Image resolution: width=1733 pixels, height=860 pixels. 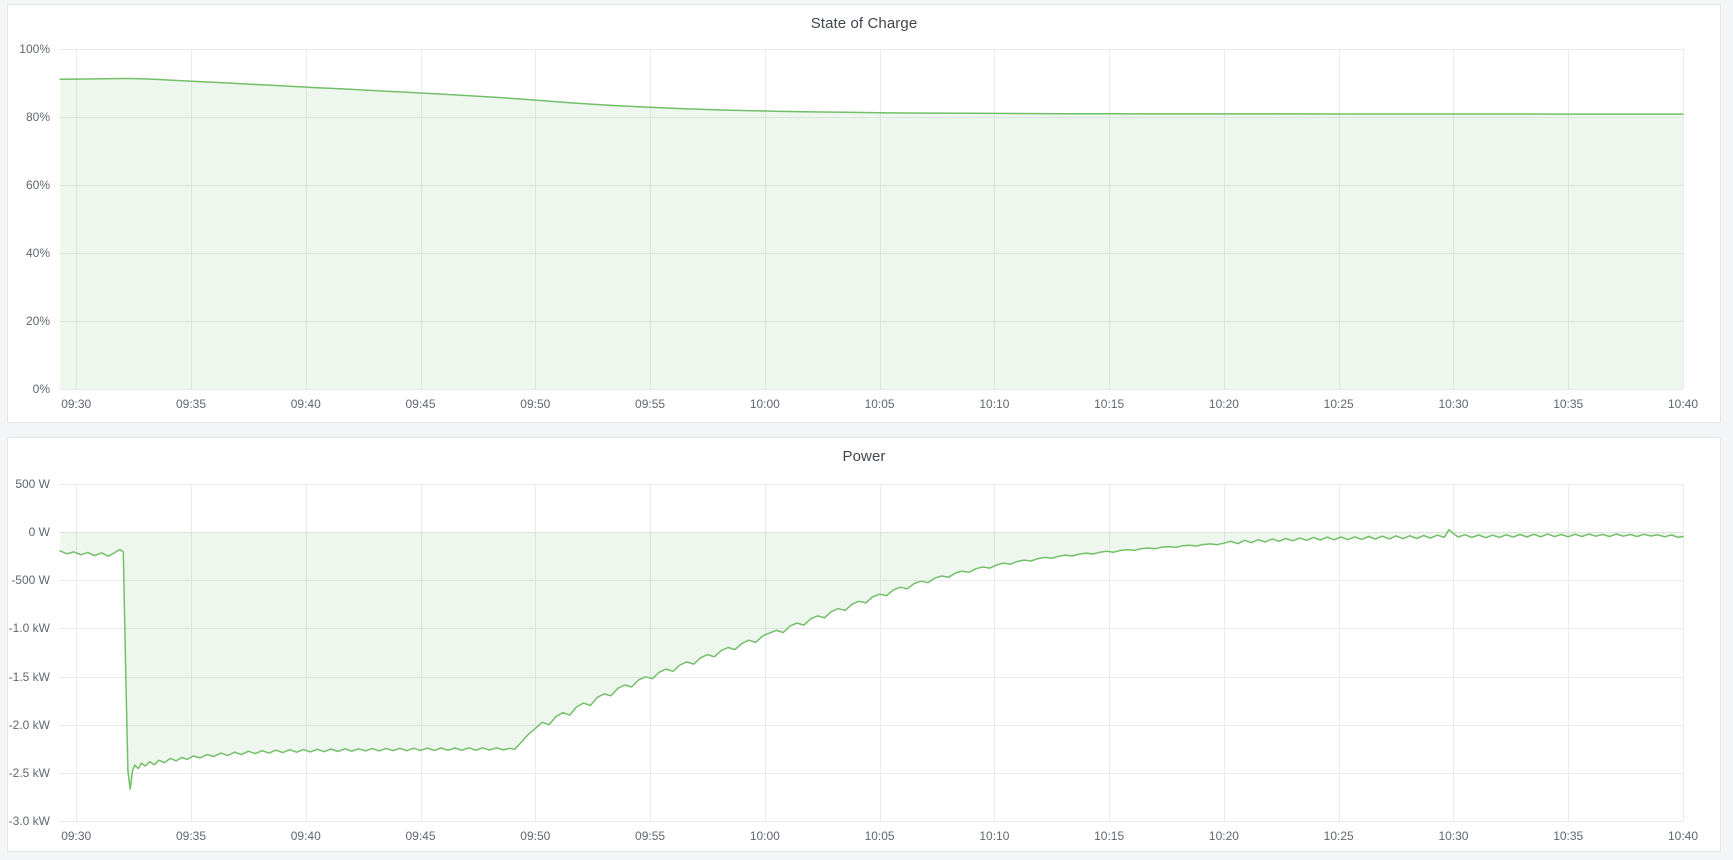 I want to click on y-axis-tick-label: -2.5 kW, so click(x=29, y=772).